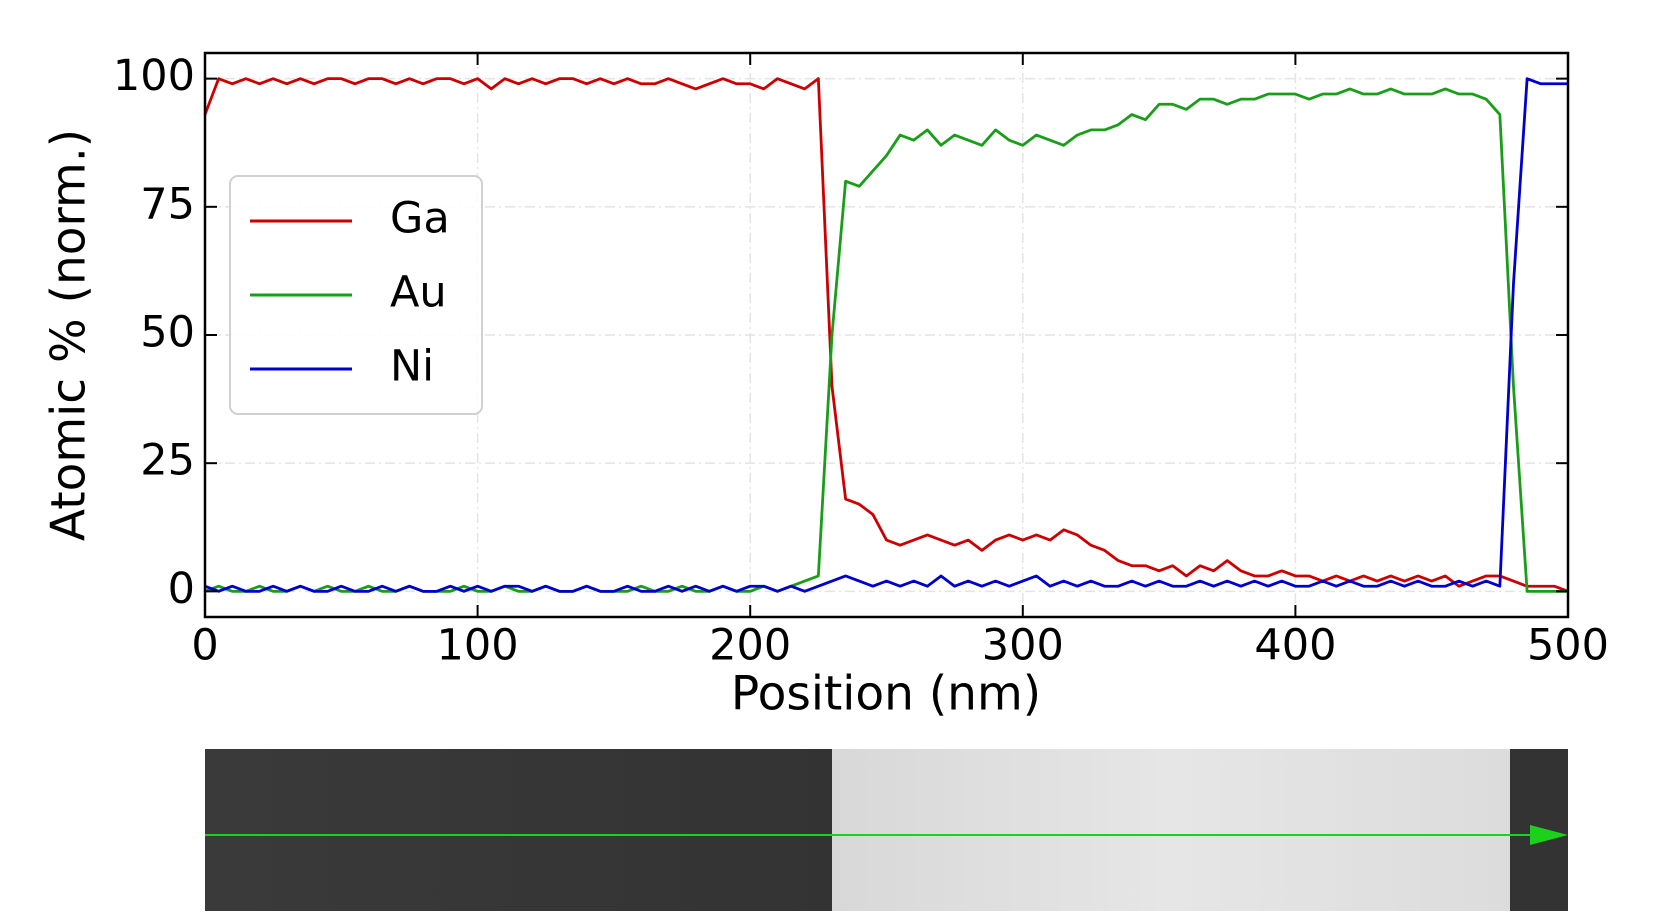 The height and width of the screenshot is (915, 1660). Describe the element at coordinates (181, 589) in the screenshot. I see `y-tick-label: 0` at that location.